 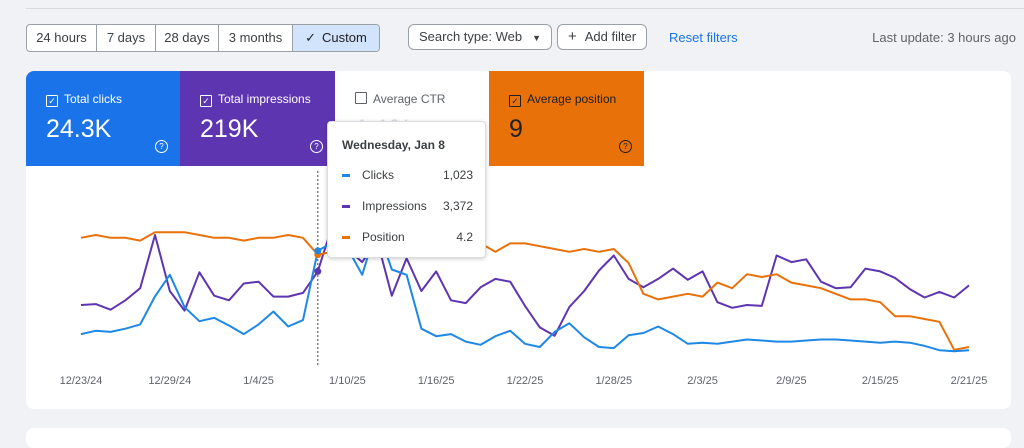 What do you see at coordinates (79, 129) in the screenshot?
I see `metric-value: 24.3K` at bounding box center [79, 129].